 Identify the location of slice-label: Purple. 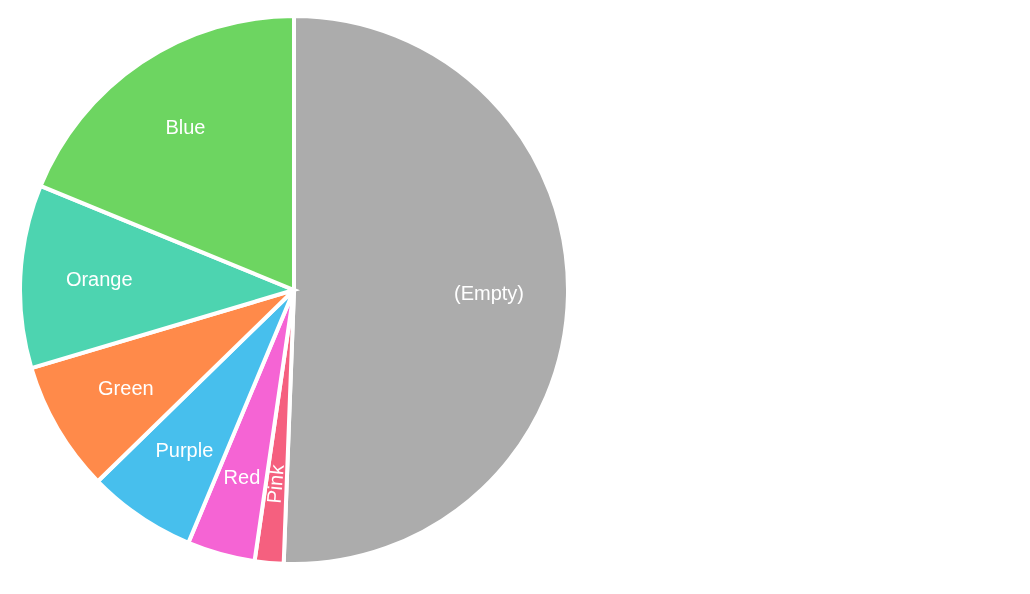
(184, 450).